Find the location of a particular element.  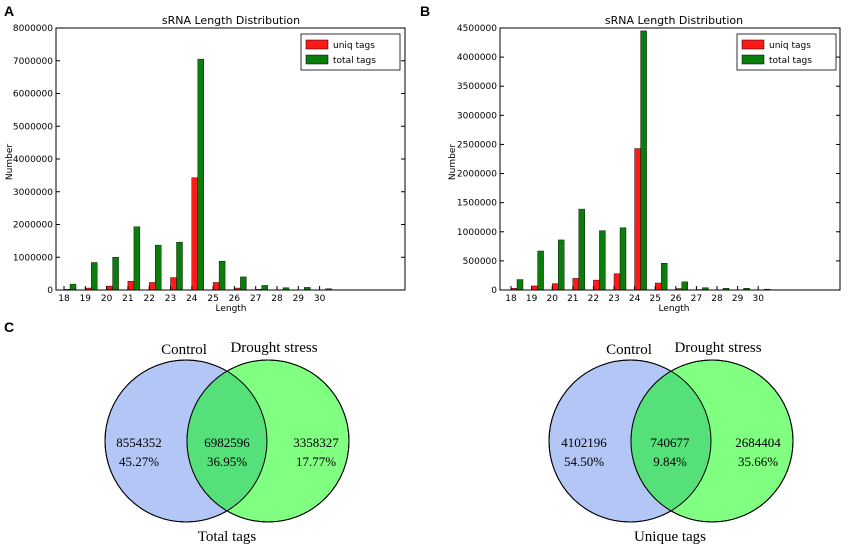

y-tick-label: 2500000 is located at coordinates (477, 145).